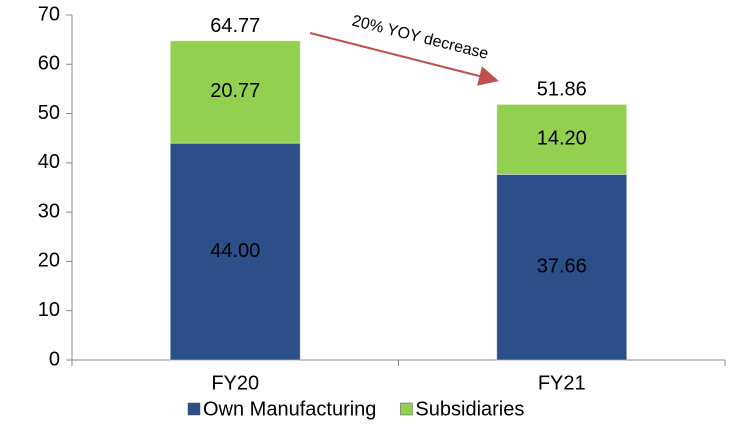 The width and height of the screenshot is (736, 428). I want to click on annotation: 20% YOY decrease, so click(420, 38).